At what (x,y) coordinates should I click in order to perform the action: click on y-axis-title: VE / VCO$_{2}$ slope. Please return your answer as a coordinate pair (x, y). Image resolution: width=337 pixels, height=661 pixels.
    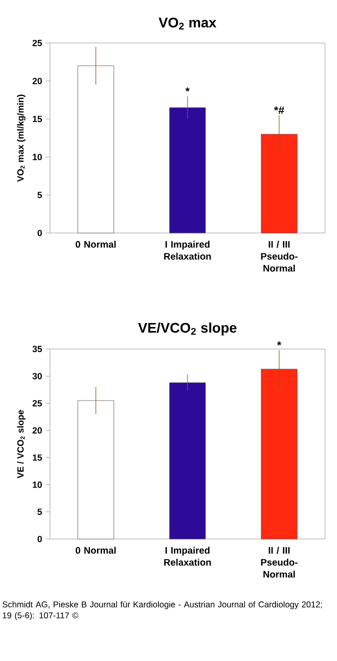
    Looking at the image, I should click on (21, 444).